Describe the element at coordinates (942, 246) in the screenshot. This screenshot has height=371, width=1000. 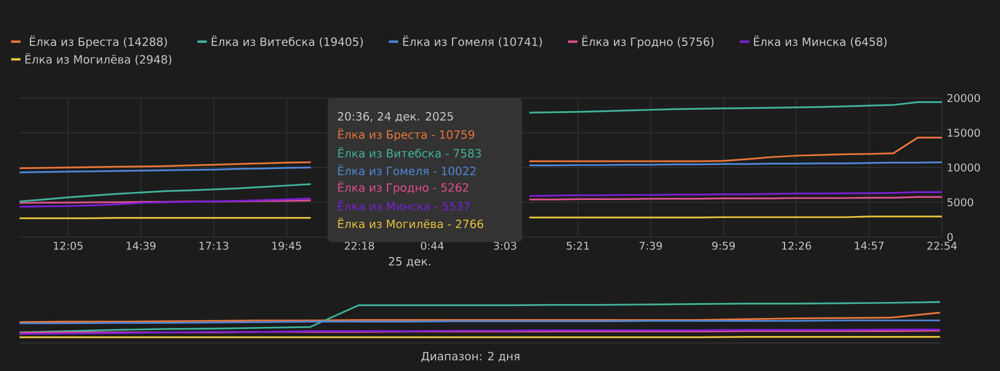
I see `x-tick-label: 22:54` at that location.